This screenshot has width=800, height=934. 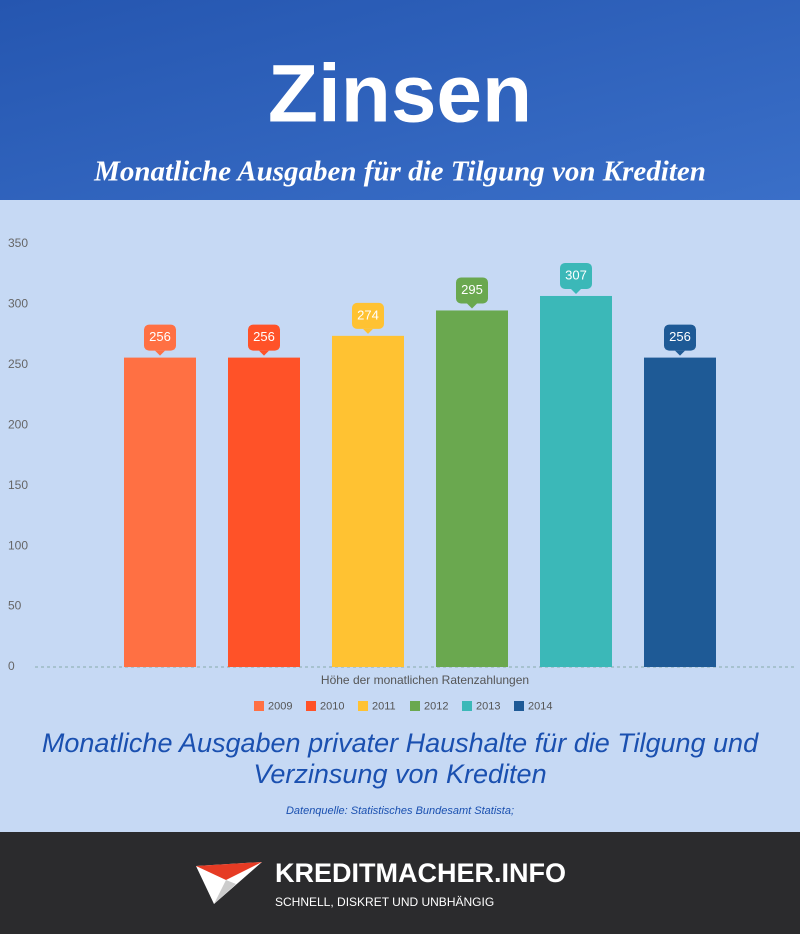 I want to click on value-label: 274, so click(x=368, y=314).